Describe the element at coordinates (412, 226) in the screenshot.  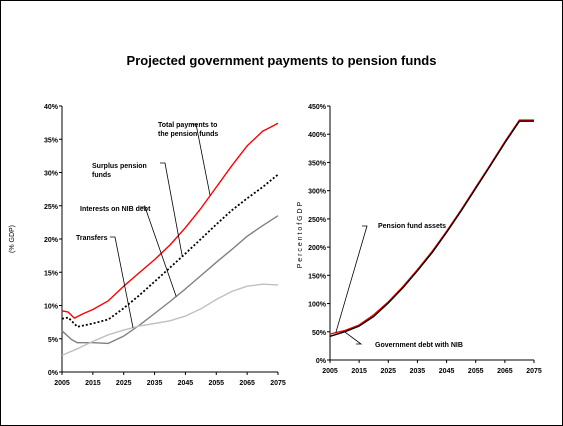
I see `series-label: Pension fund assets` at that location.